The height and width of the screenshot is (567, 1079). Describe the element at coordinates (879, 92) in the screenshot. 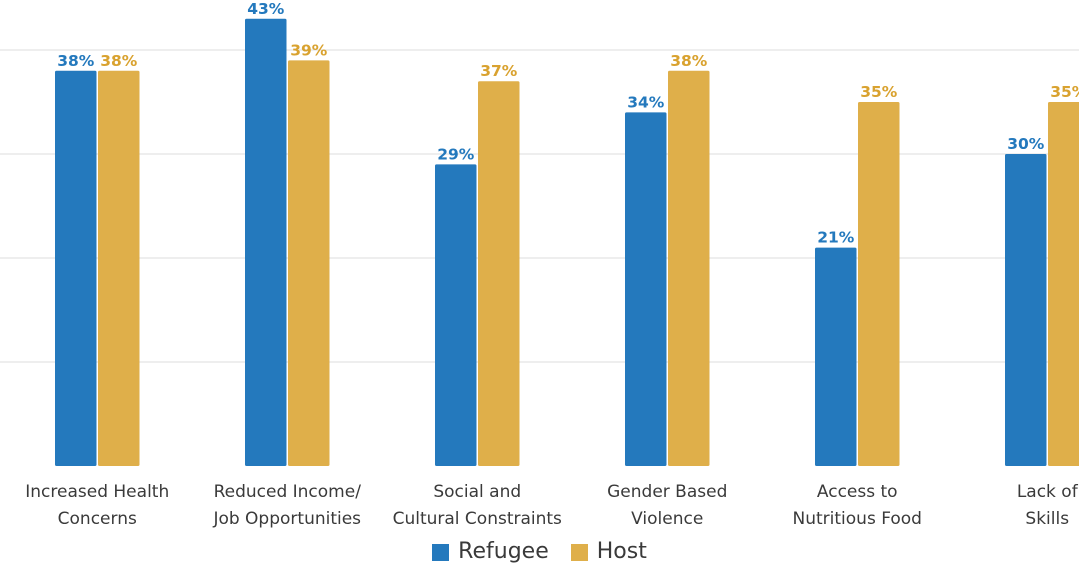

I see `data-label-host-5: 35%` at that location.